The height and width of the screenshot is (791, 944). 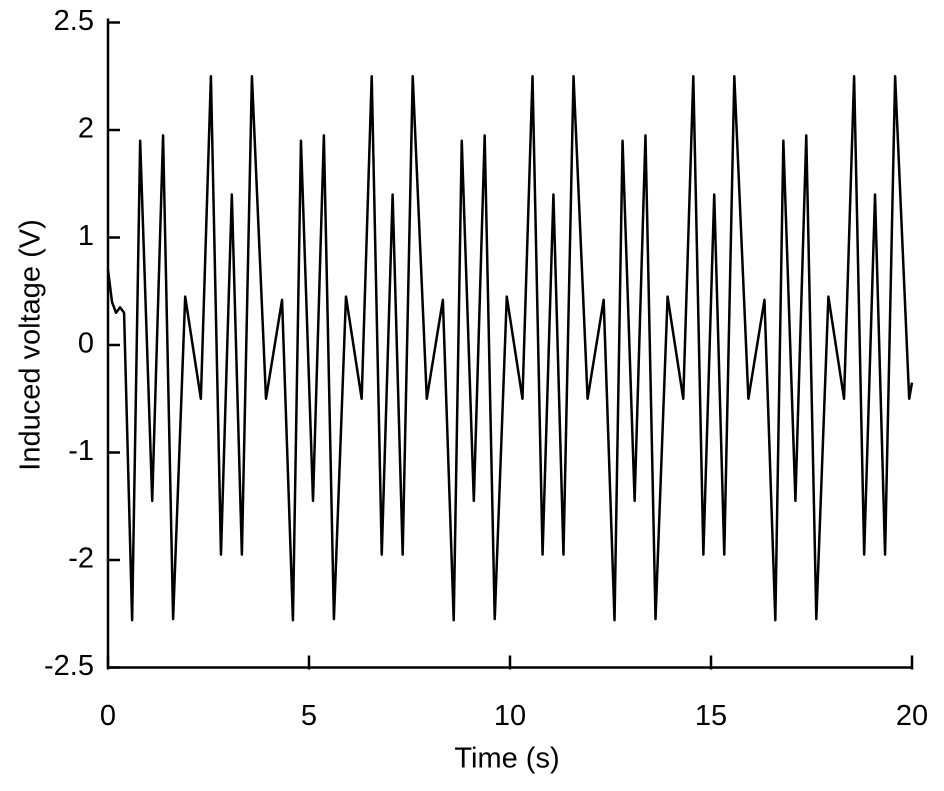 I want to click on x-tick-label: 20, so click(x=912, y=716).